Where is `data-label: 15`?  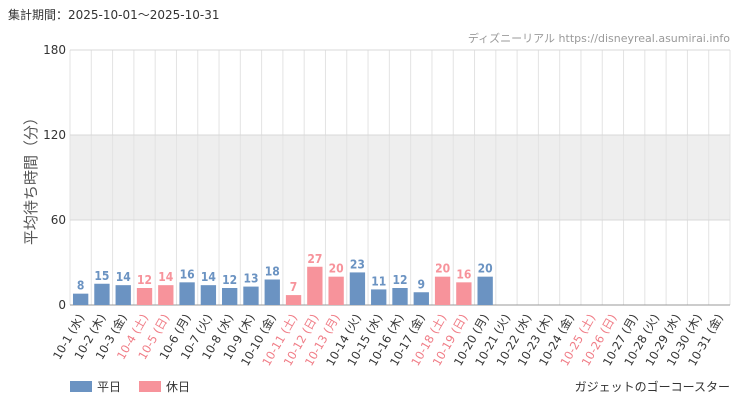 data-label: 15 is located at coordinates (101, 276).